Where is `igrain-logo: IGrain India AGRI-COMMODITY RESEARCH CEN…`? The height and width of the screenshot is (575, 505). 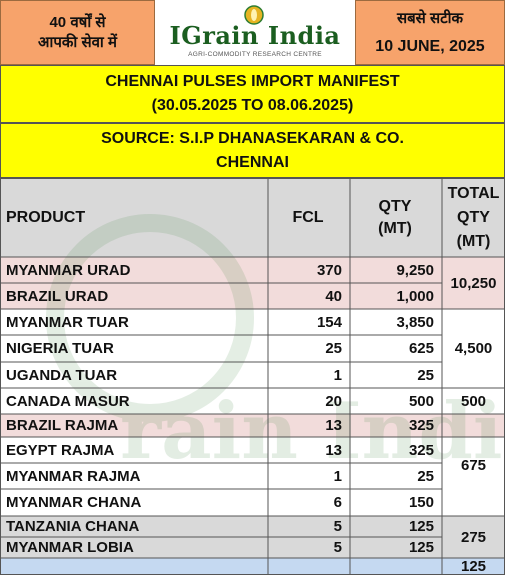 igrain-logo: IGrain India AGRI-COMMODITY RESEARCH CEN… is located at coordinates (255, 32).